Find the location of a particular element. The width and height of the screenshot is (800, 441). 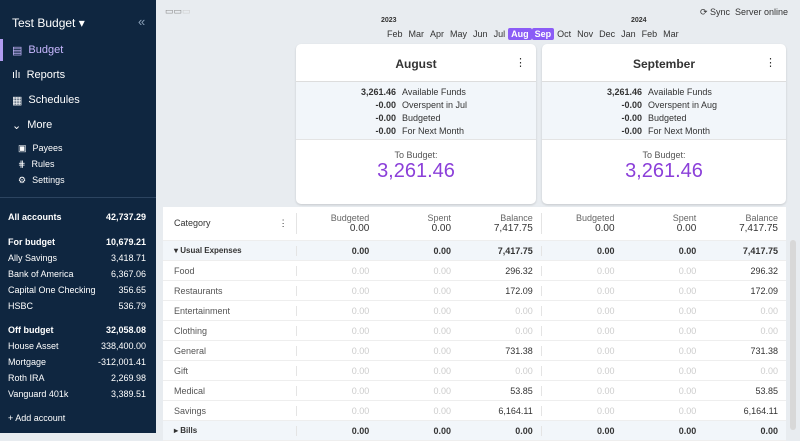

sidebar-item-settings: ⚙ Settings is located at coordinates (41, 180).